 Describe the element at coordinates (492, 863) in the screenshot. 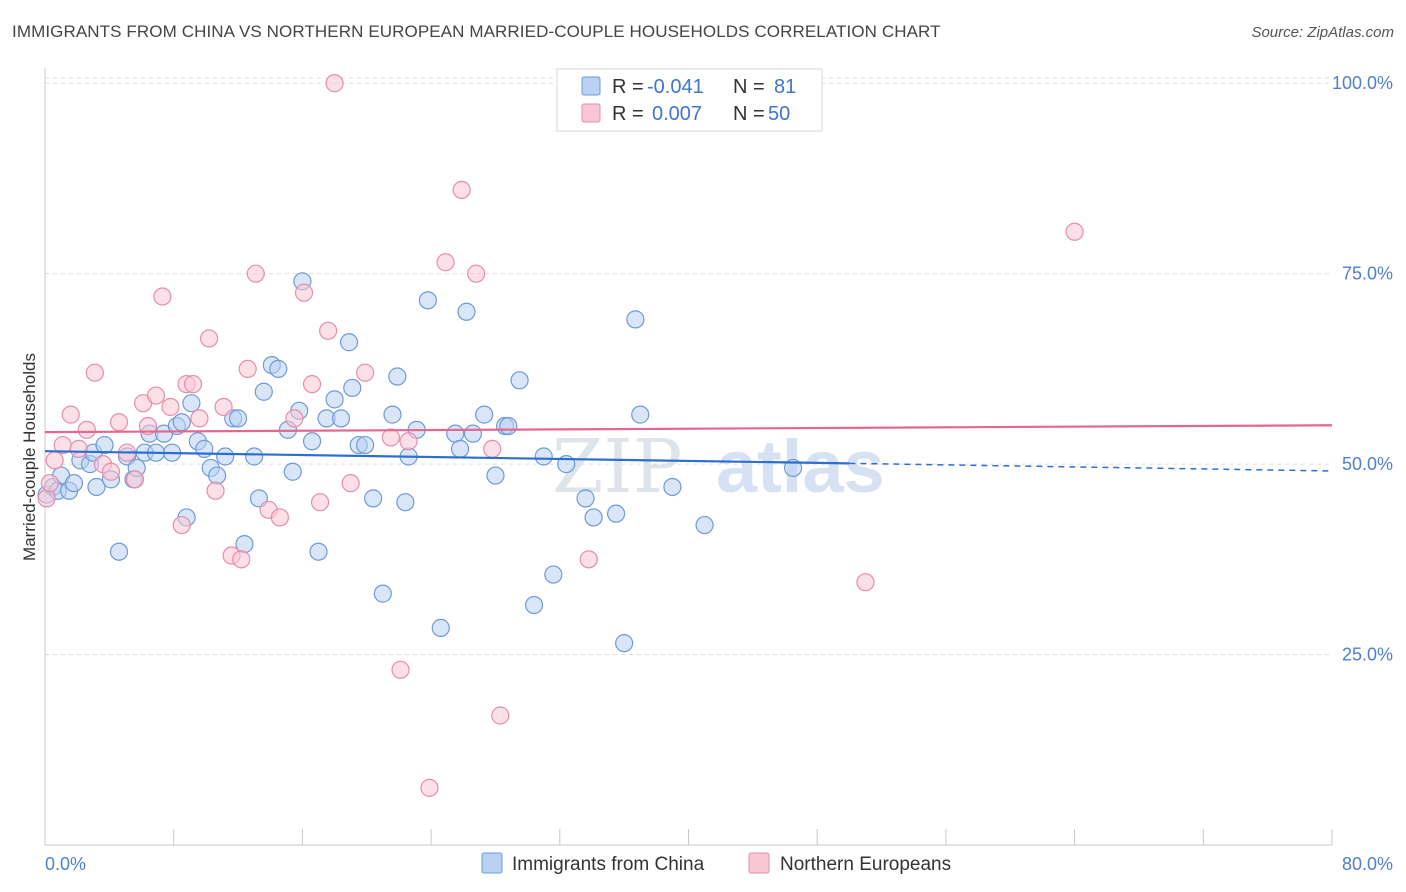

I see `legend-swatch-china` at that location.